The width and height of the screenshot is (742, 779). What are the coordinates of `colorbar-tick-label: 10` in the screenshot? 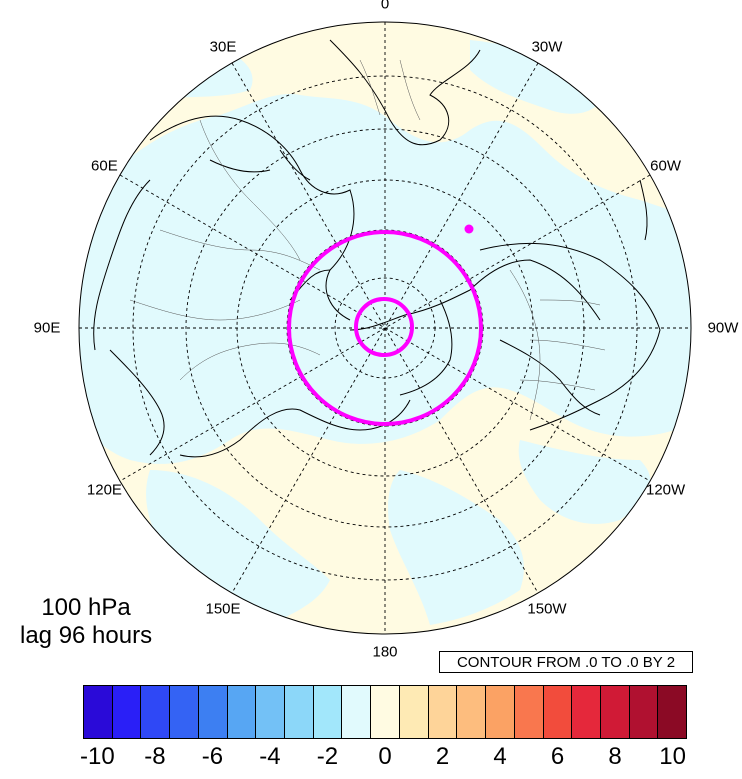 It's located at (672, 756).